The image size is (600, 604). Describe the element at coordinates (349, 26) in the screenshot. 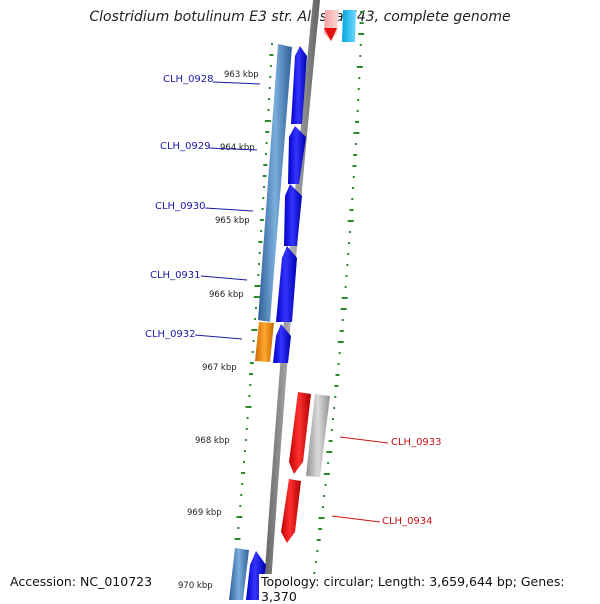

I see `cyan-feature` at that location.